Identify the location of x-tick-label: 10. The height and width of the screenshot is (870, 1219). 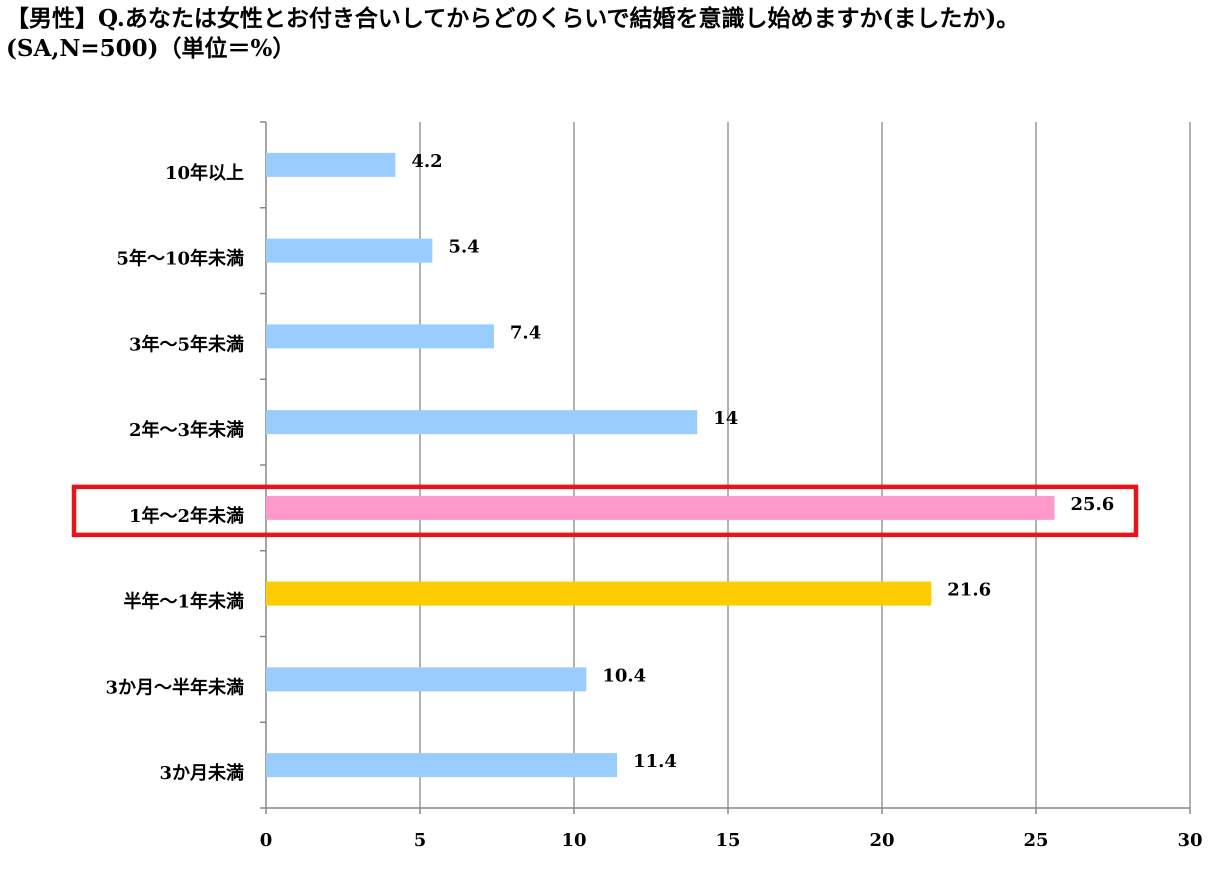
(573, 840).